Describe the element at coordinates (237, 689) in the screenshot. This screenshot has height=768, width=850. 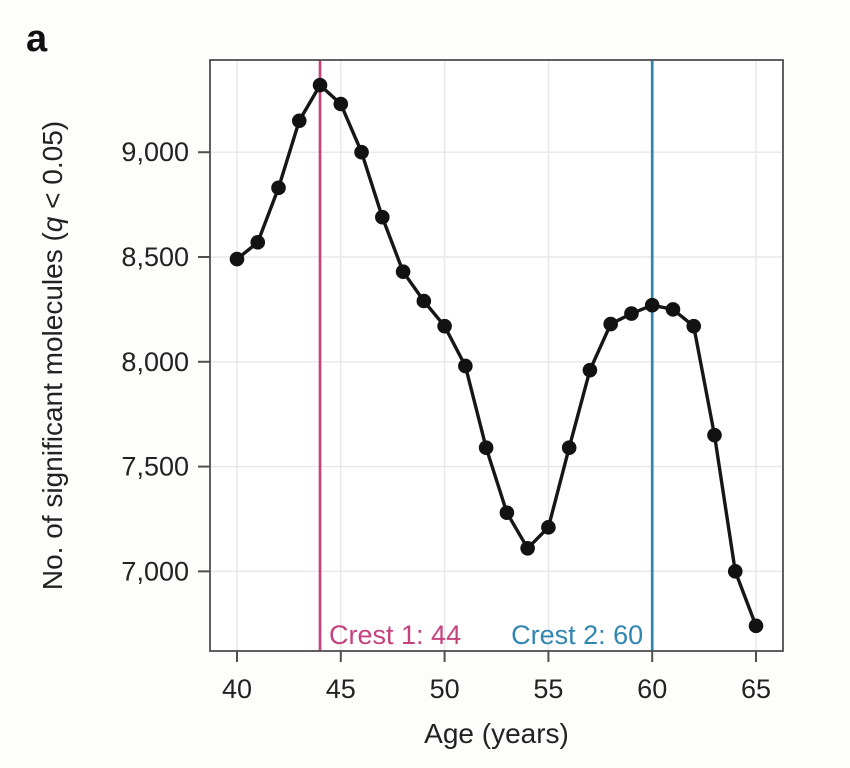
I see `x-tick-label-40: 40` at that location.